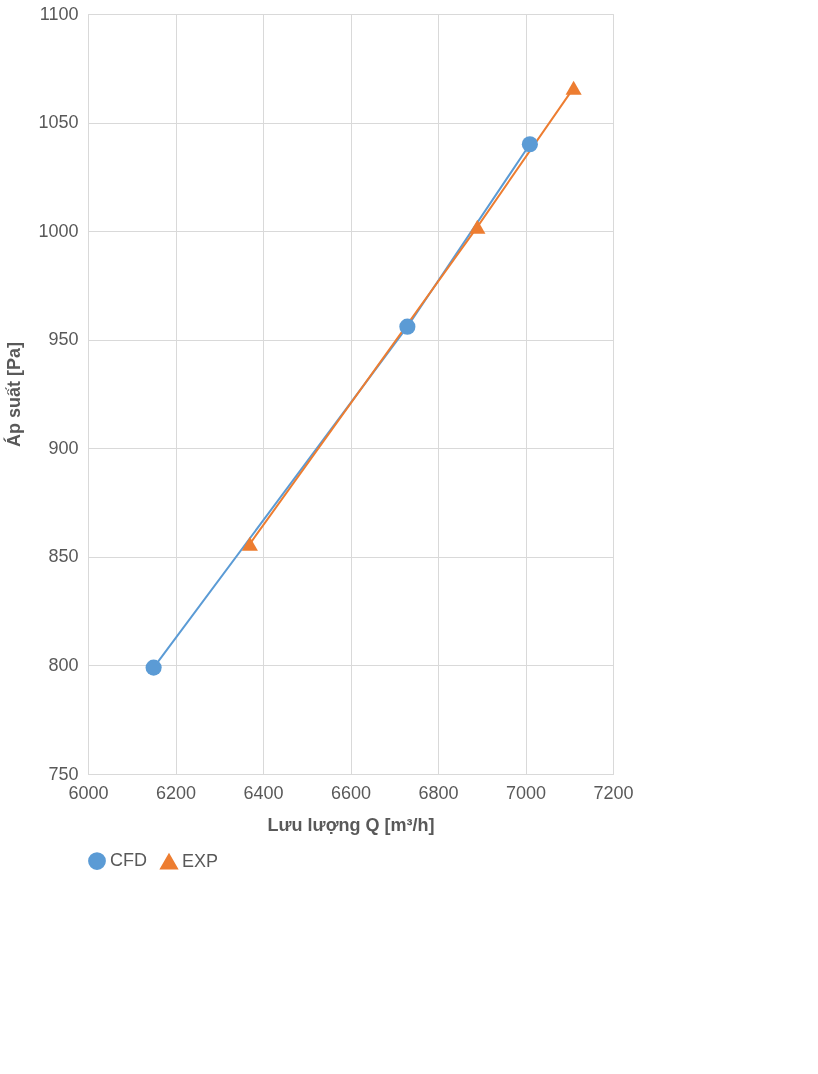  I want to click on y-tick-label: 950, so click(63, 339).